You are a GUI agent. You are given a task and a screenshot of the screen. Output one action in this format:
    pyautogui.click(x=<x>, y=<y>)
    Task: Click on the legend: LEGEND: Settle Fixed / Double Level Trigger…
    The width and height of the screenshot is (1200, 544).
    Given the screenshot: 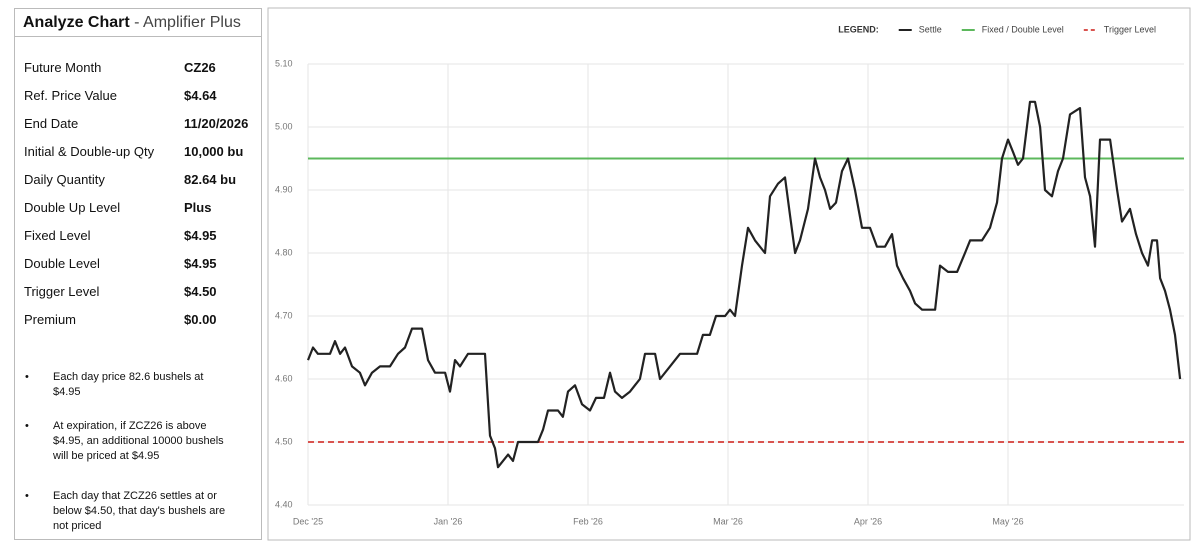 What is the action you would take?
    pyautogui.click(x=997, y=29)
    